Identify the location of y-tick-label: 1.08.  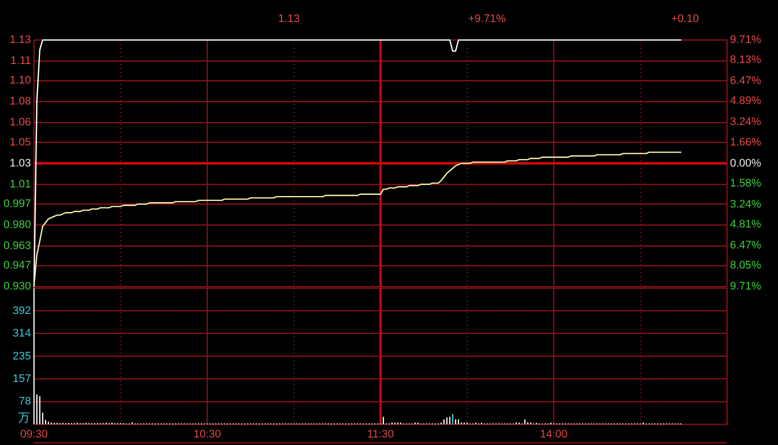
(20, 102).